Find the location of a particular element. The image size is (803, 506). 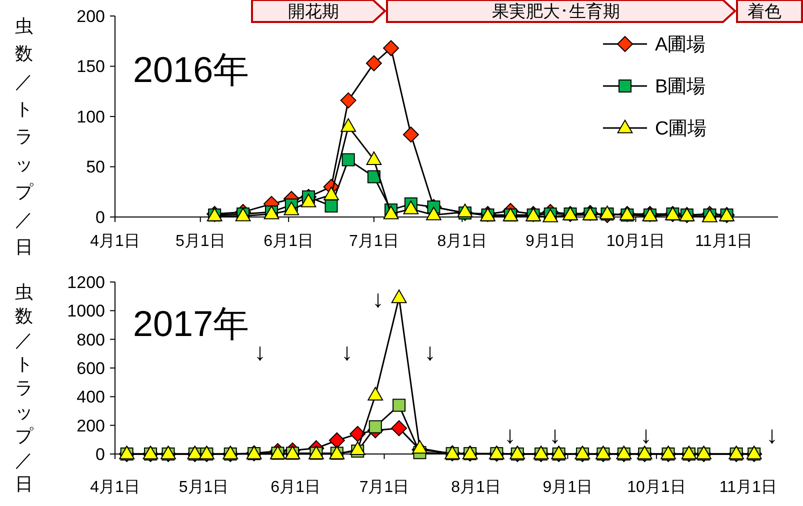

y-tick-label: 1000 is located at coordinates (86, 311).